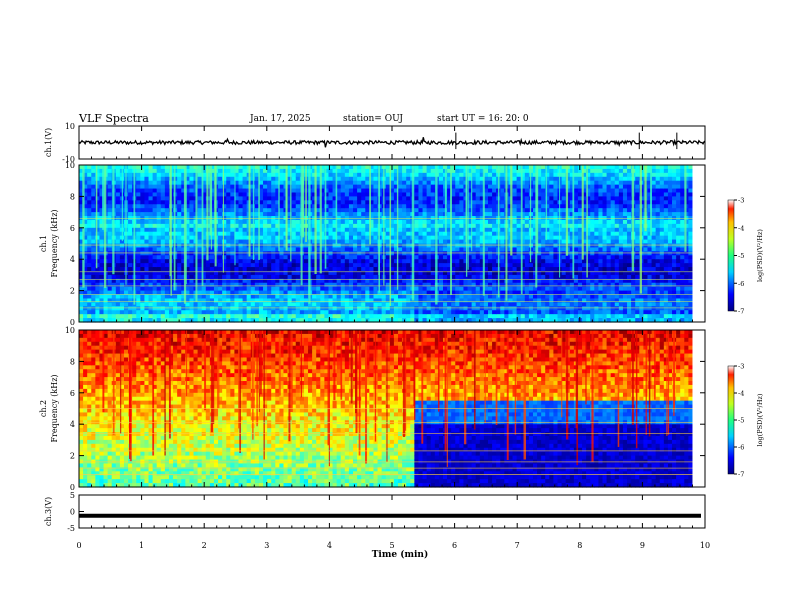  Describe the element at coordinates (48, 142) in the screenshot. I see `y-axis-label: ch.1(V)` at that location.